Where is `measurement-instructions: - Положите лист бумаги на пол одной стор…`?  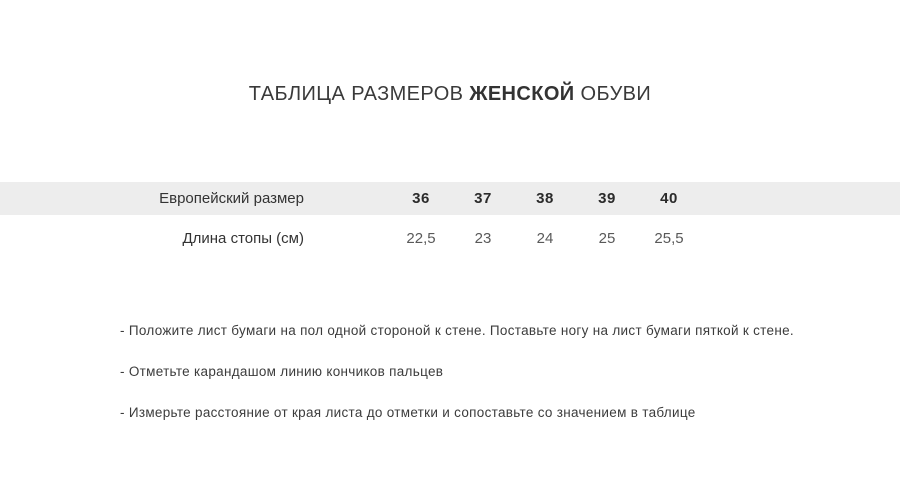 measurement-instructions: - Положите лист бумаги на пол одной стор… is located at coordinates (457, 371).